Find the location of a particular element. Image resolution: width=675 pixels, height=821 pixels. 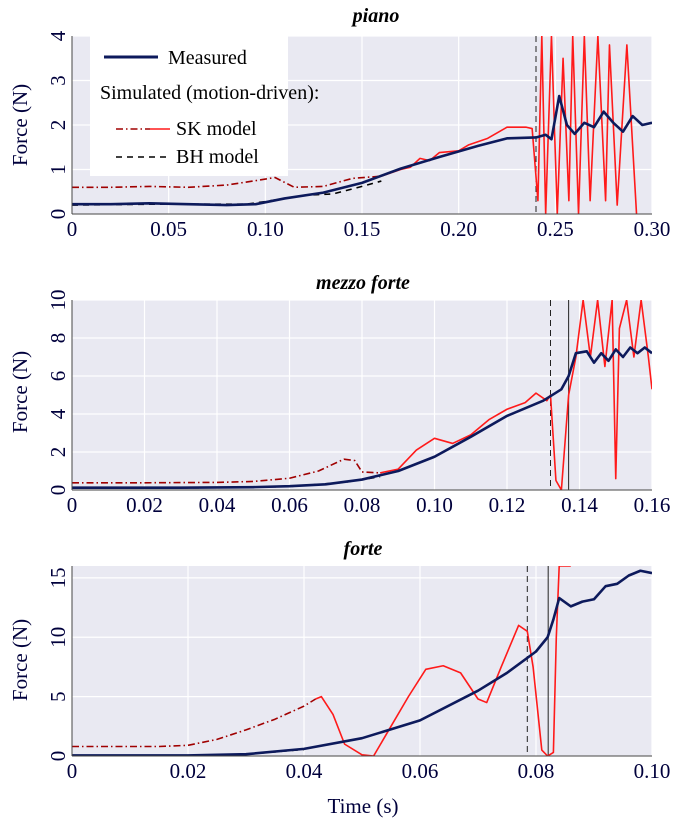

y-tick-label: 1 is located at coordinates (58, 169).